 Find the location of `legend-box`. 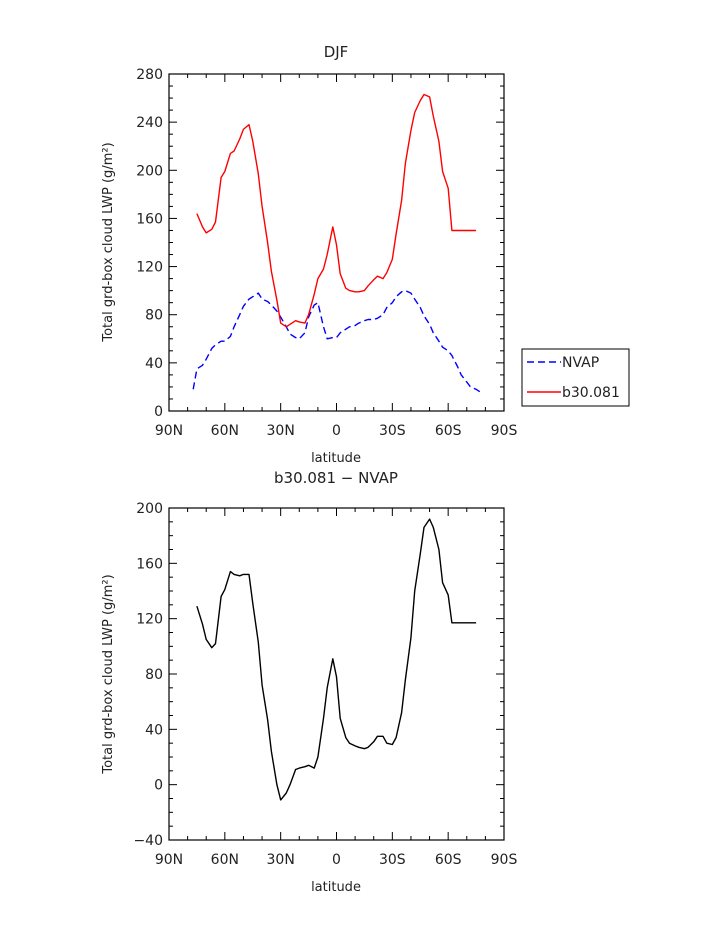

legend-box is located at coordinates (575, 377).